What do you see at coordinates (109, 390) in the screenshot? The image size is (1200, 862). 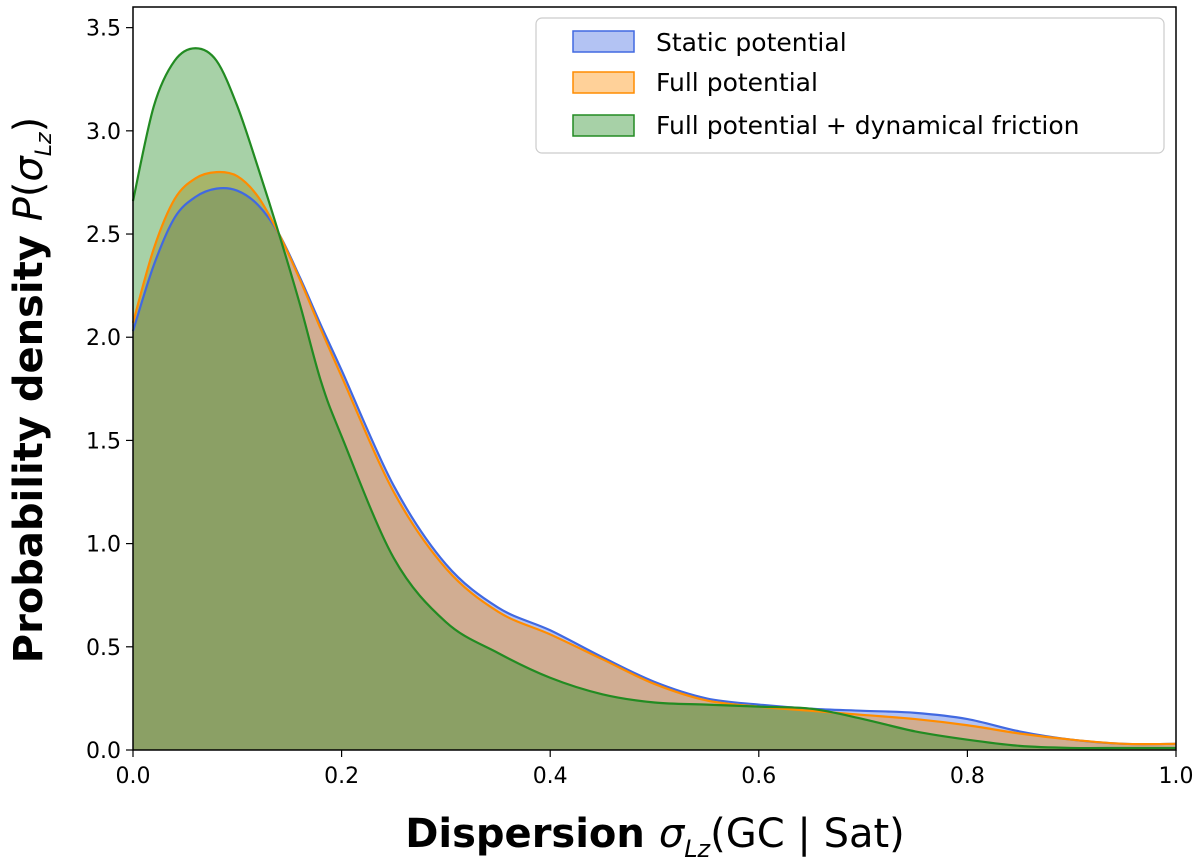 I see `y-axis-ticks: 0.0 0.5 1.0 1.5 2.0 2.5 3.0 3.5` at bounding box center [109, 390].